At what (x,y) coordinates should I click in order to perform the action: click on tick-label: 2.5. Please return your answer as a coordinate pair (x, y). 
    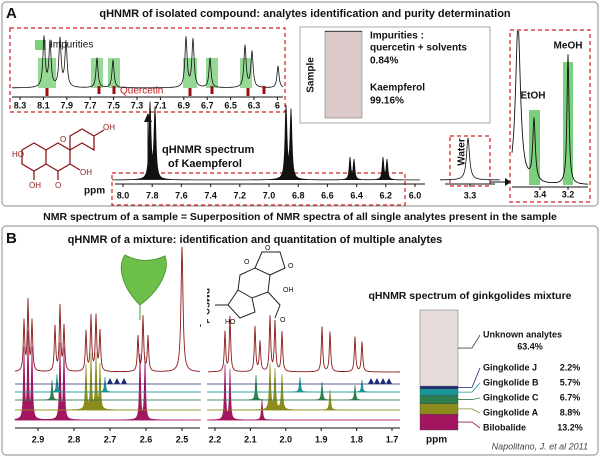
    Looking at the image, I should click on (182, 439).